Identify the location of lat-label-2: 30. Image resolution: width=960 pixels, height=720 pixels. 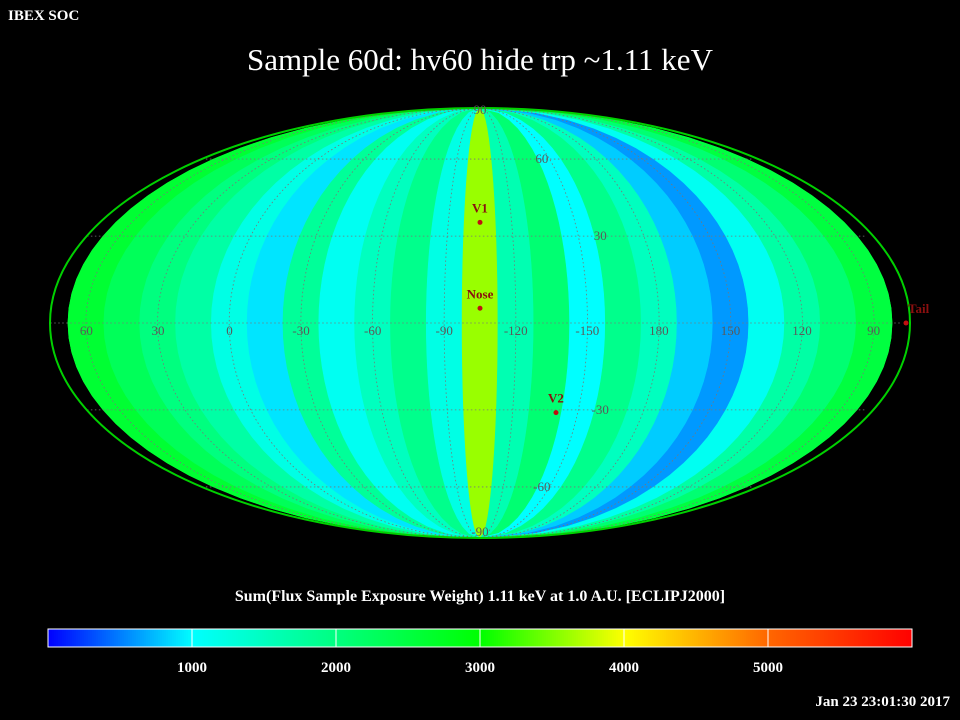
(600, 235).